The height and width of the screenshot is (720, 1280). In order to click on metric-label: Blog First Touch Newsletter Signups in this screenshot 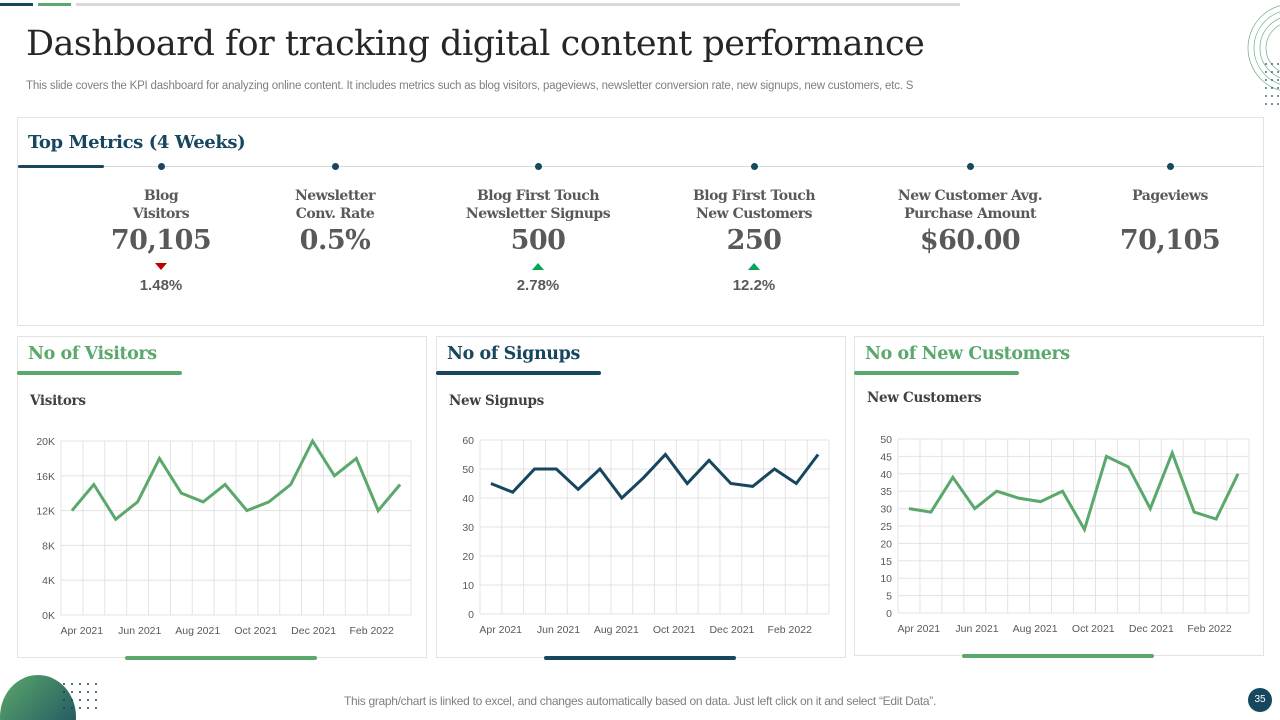, I will do `click(538, 205)`.